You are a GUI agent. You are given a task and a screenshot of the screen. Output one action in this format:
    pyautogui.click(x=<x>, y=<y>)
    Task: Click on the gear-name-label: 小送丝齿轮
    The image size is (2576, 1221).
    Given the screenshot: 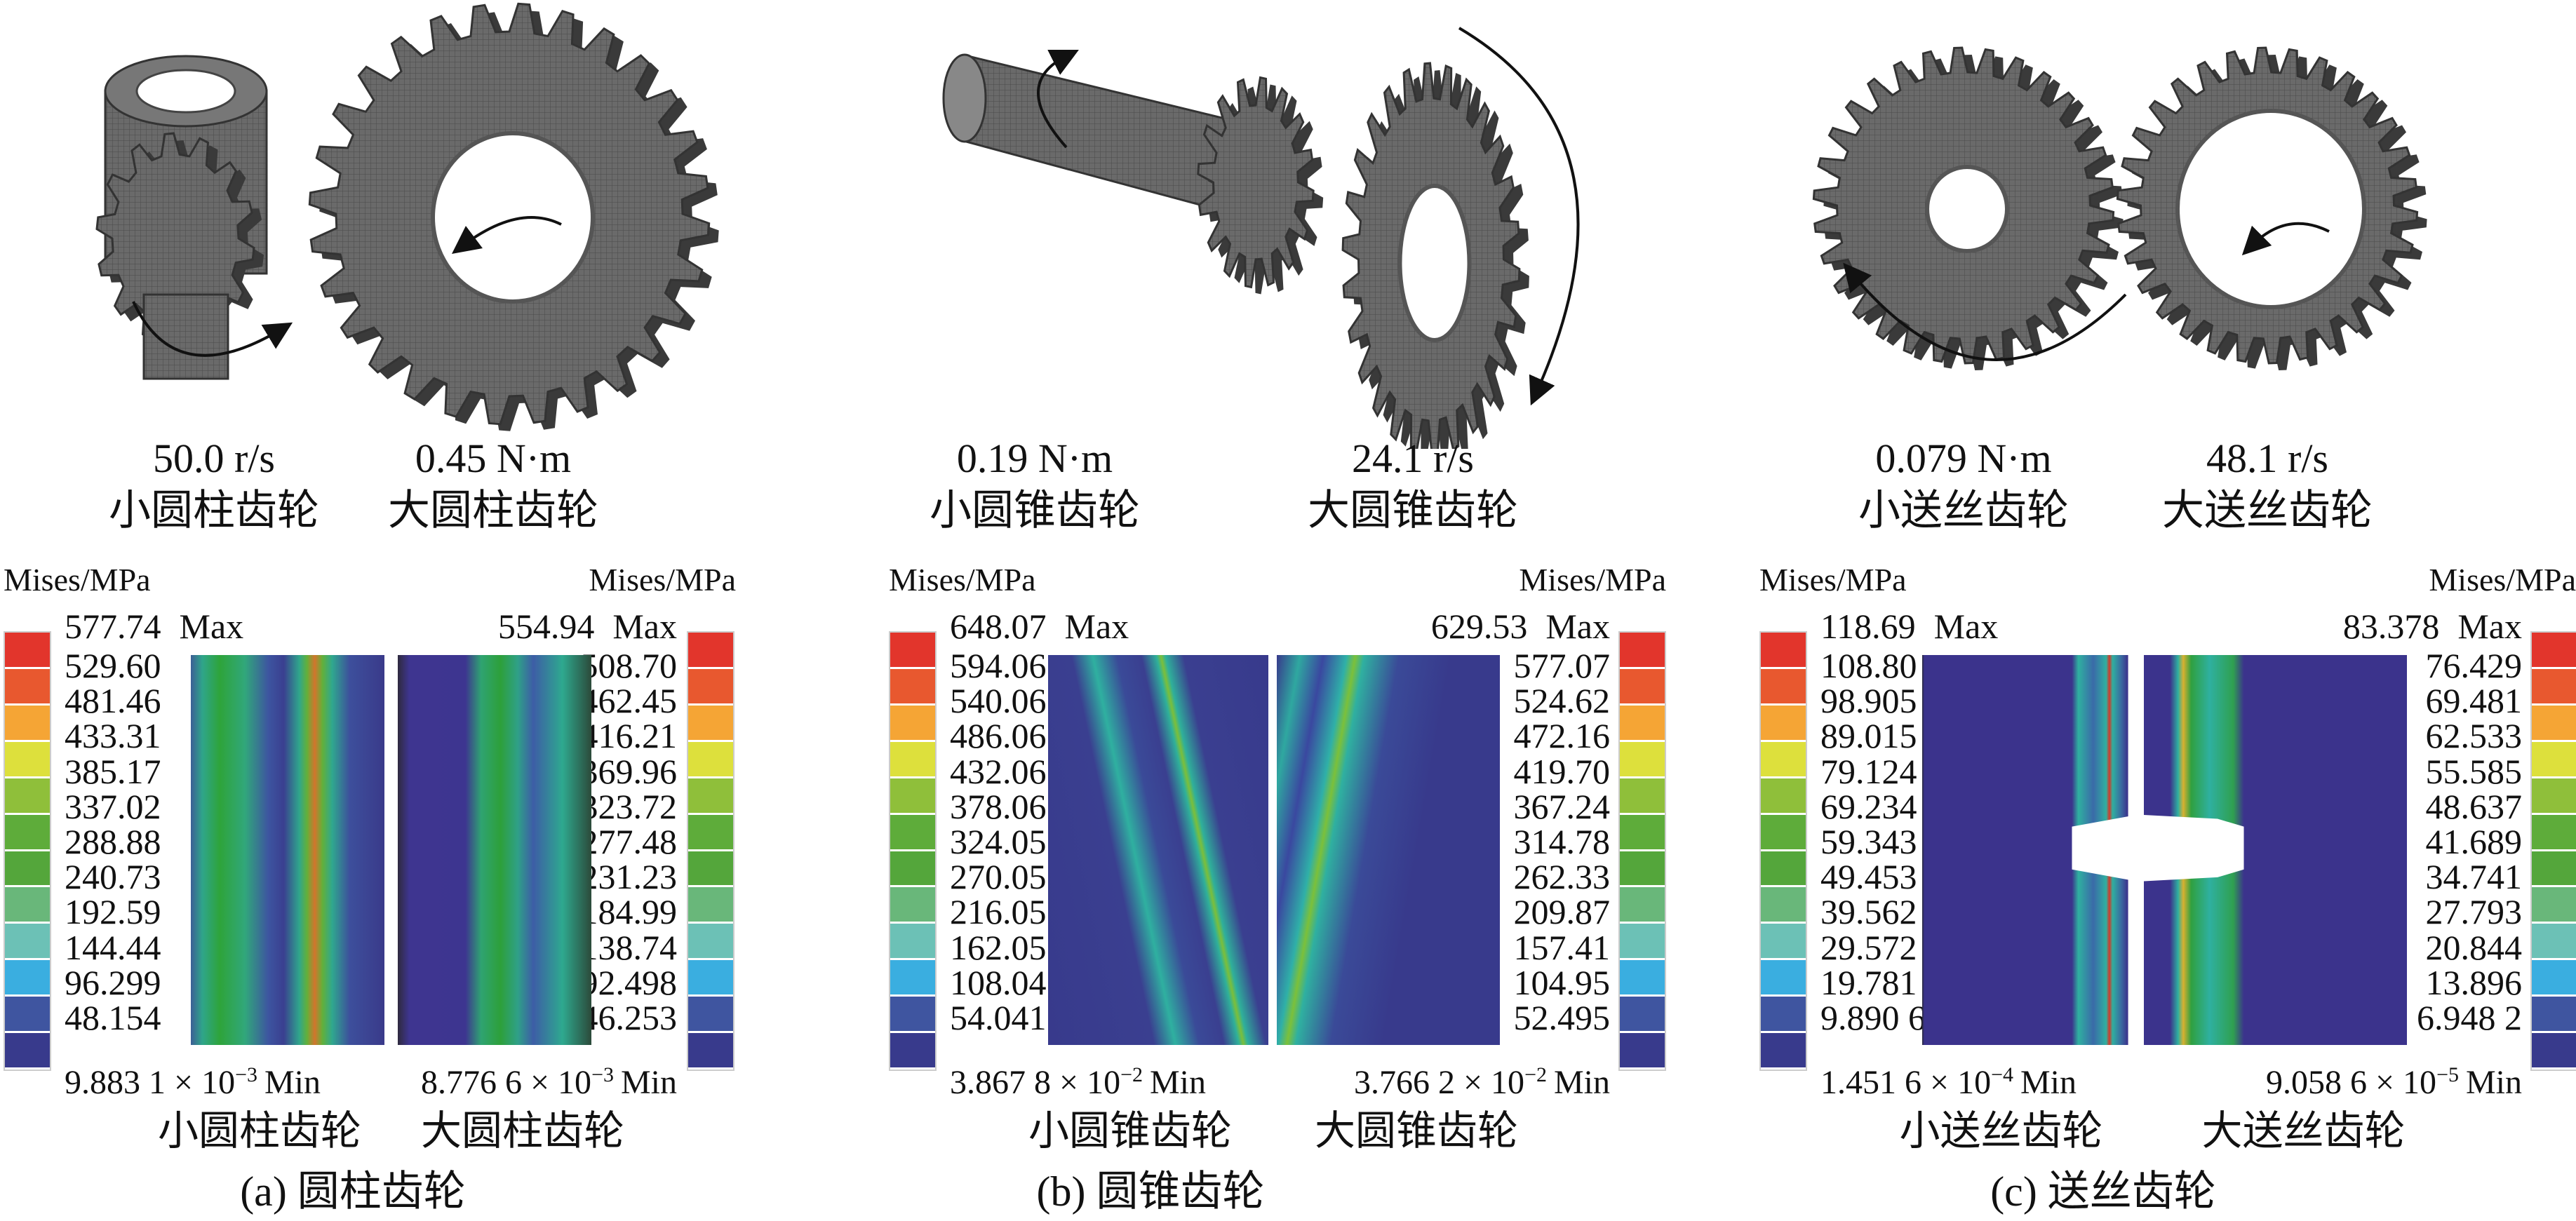 What is the action you would take?
    pyautogui.click(x=1963, y=510)
    